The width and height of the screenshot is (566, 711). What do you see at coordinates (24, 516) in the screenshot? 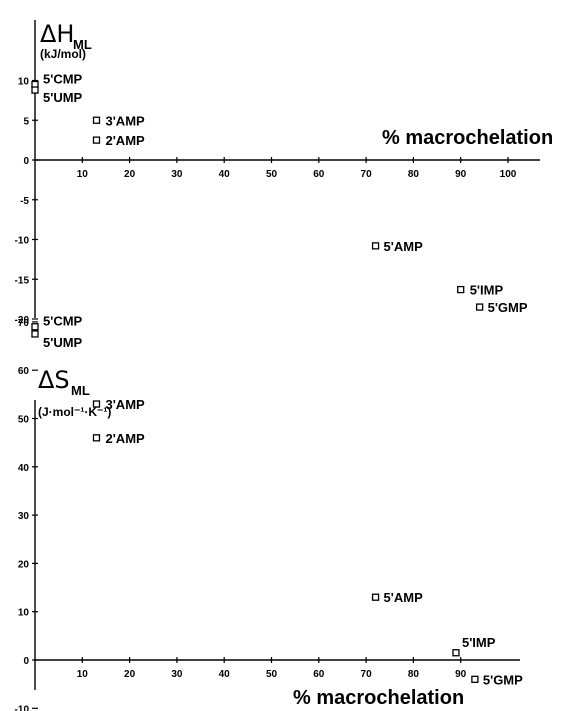
I see `y-tick-label: 30` at bounding box center [24, 516].